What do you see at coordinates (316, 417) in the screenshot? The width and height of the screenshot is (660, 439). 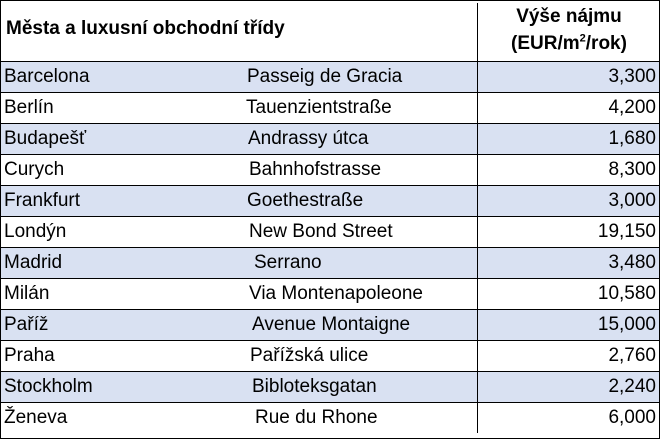 I see `street-cell: Rue du Rhone` at bounding box center [316, 417].